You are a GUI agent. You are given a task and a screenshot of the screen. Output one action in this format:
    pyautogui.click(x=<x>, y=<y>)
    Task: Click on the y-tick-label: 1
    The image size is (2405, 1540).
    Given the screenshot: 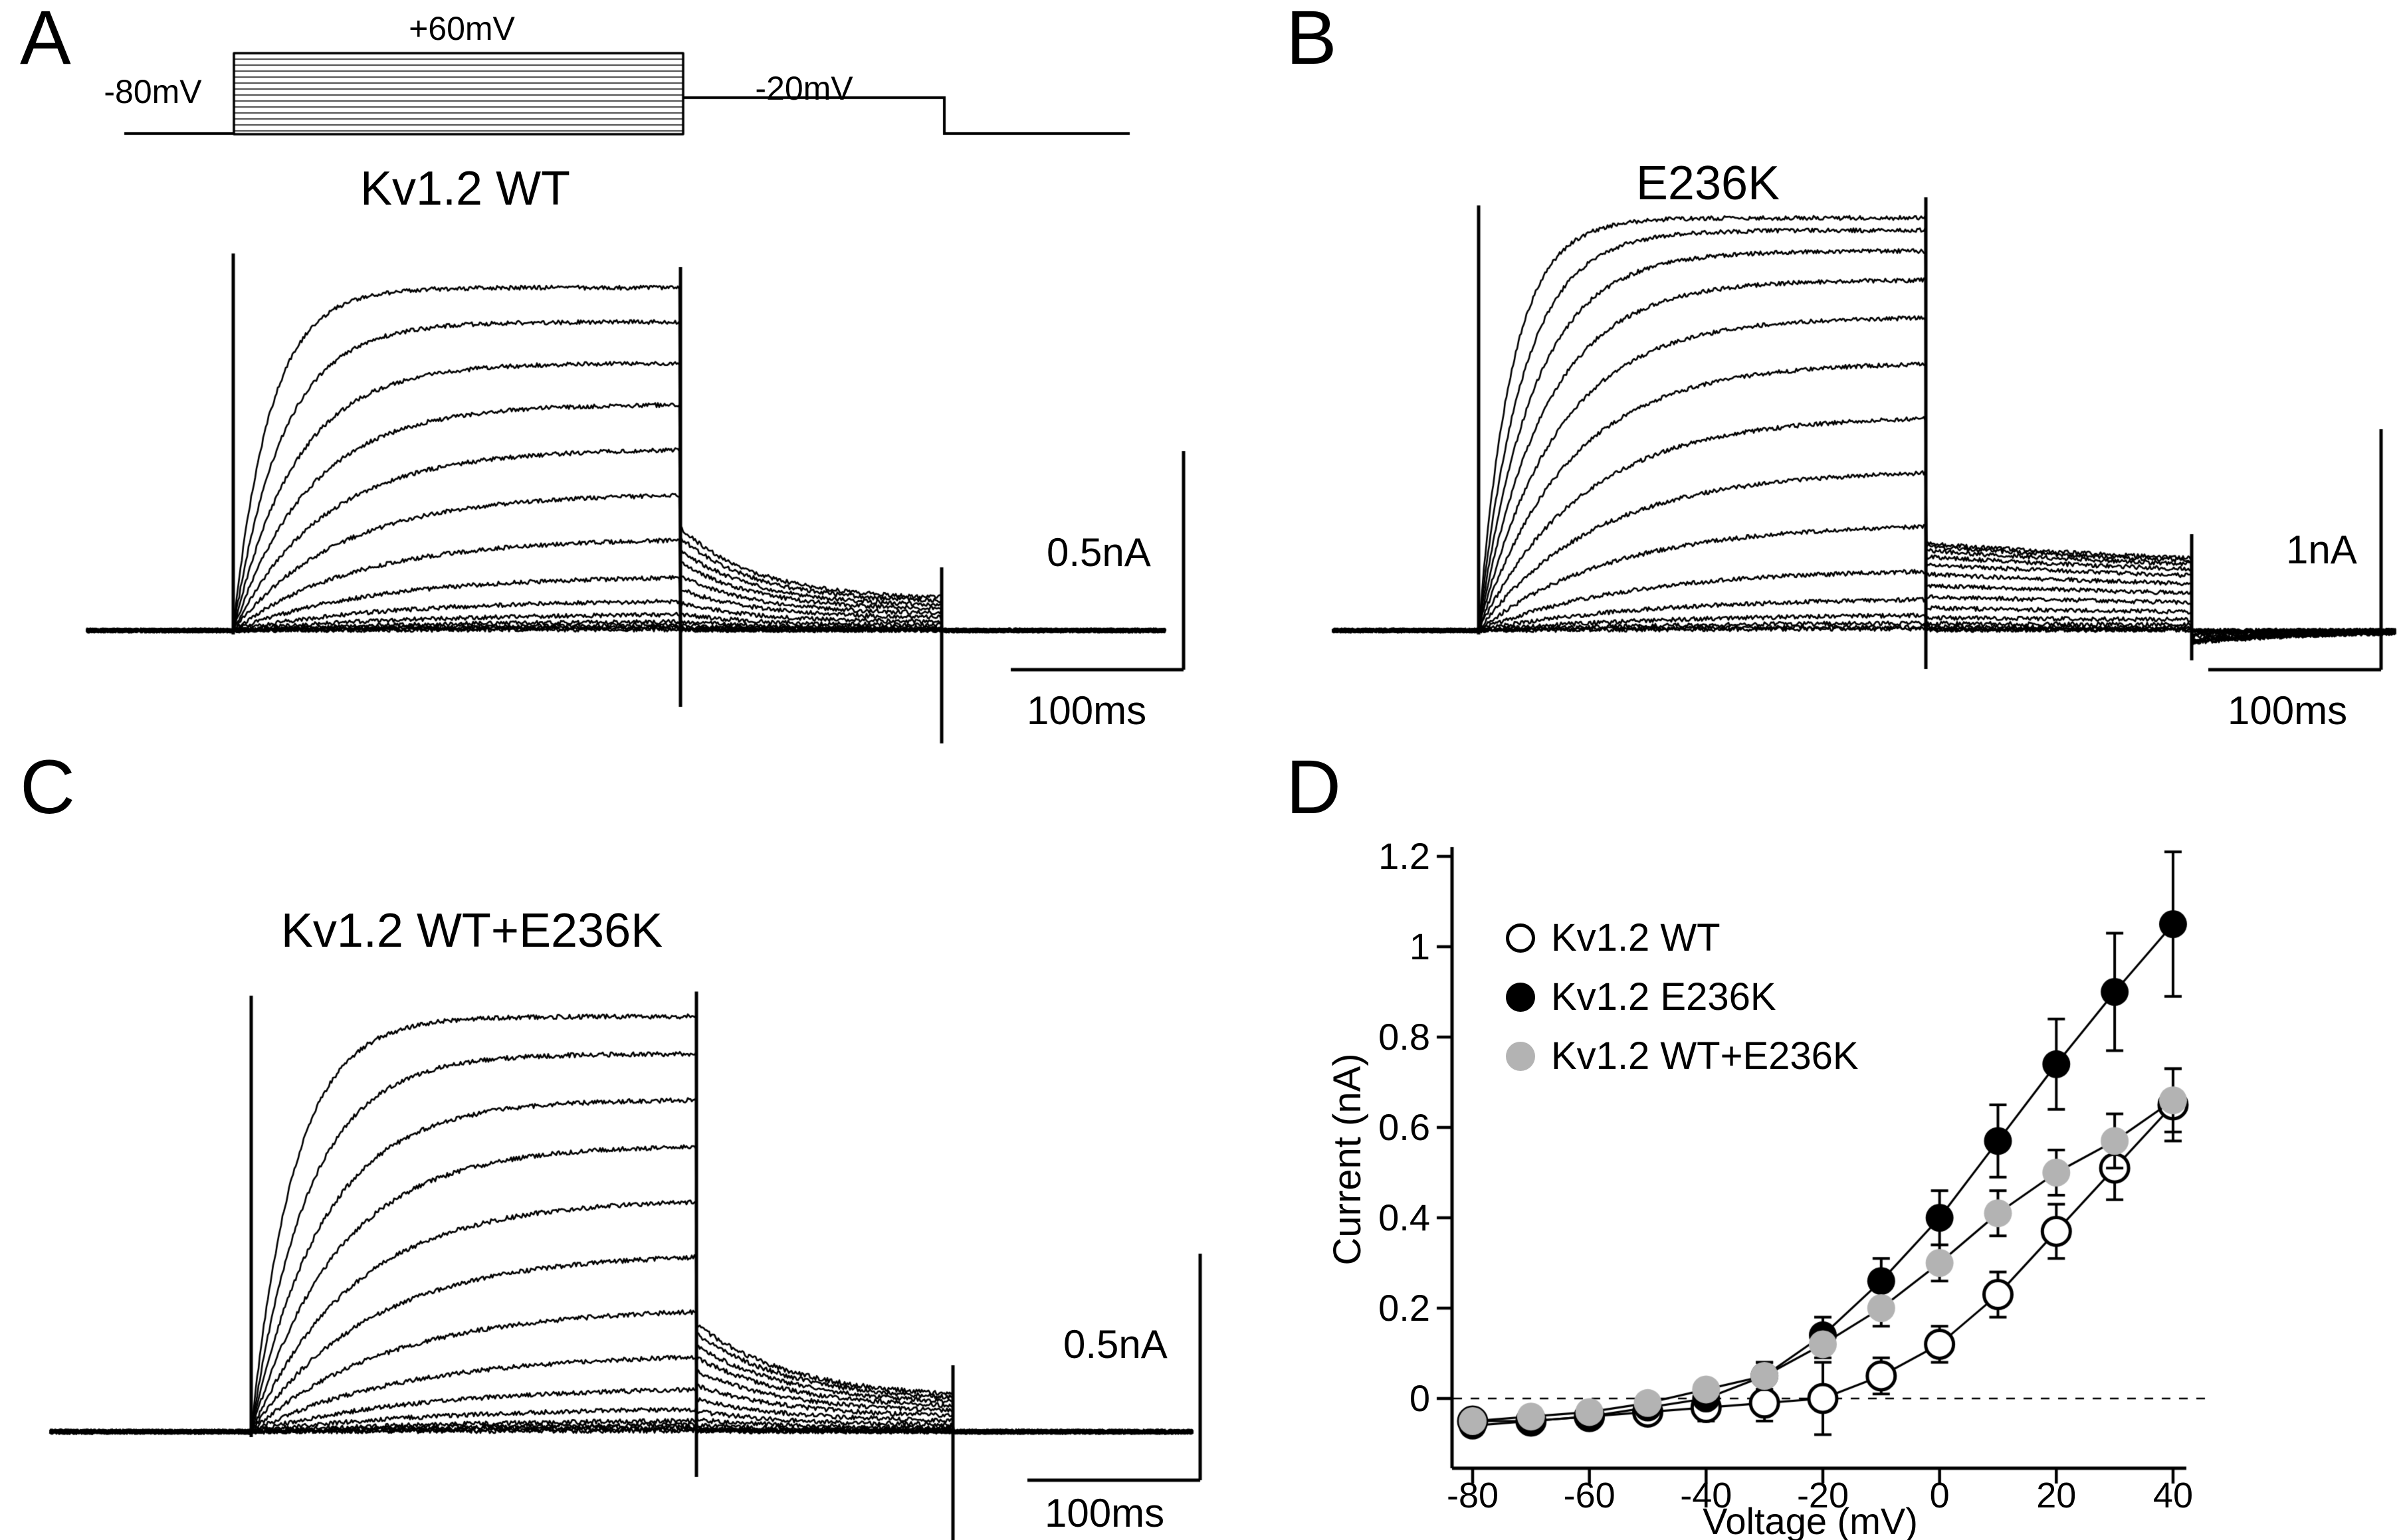 What is the action you would take?
    pyautogui.click(x=1419, y=946)
    